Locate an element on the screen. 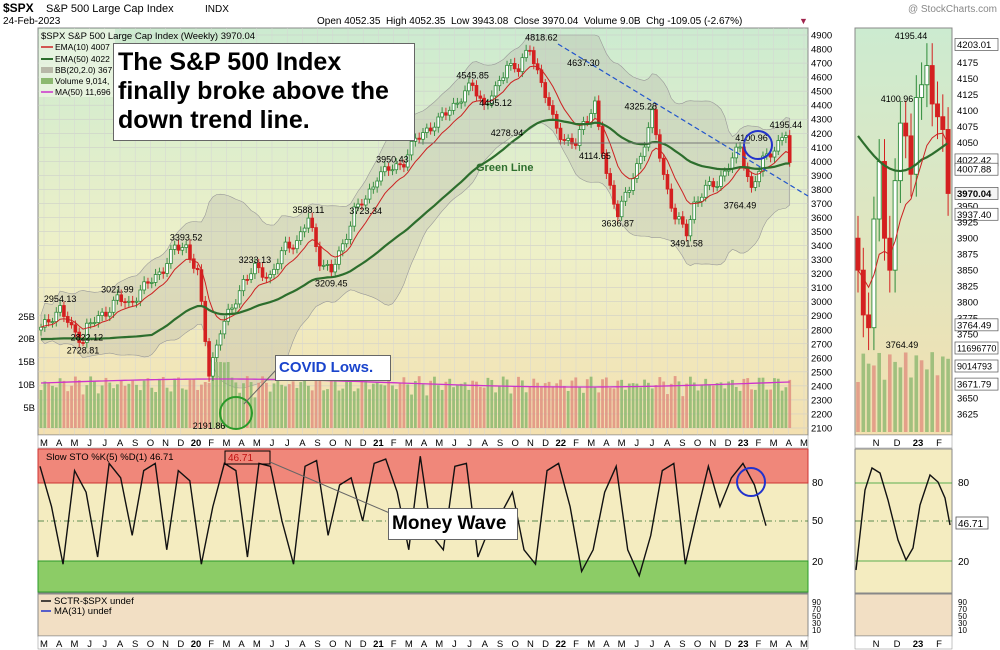  price-label: 4325.28 is located at coordinates (640, 107).